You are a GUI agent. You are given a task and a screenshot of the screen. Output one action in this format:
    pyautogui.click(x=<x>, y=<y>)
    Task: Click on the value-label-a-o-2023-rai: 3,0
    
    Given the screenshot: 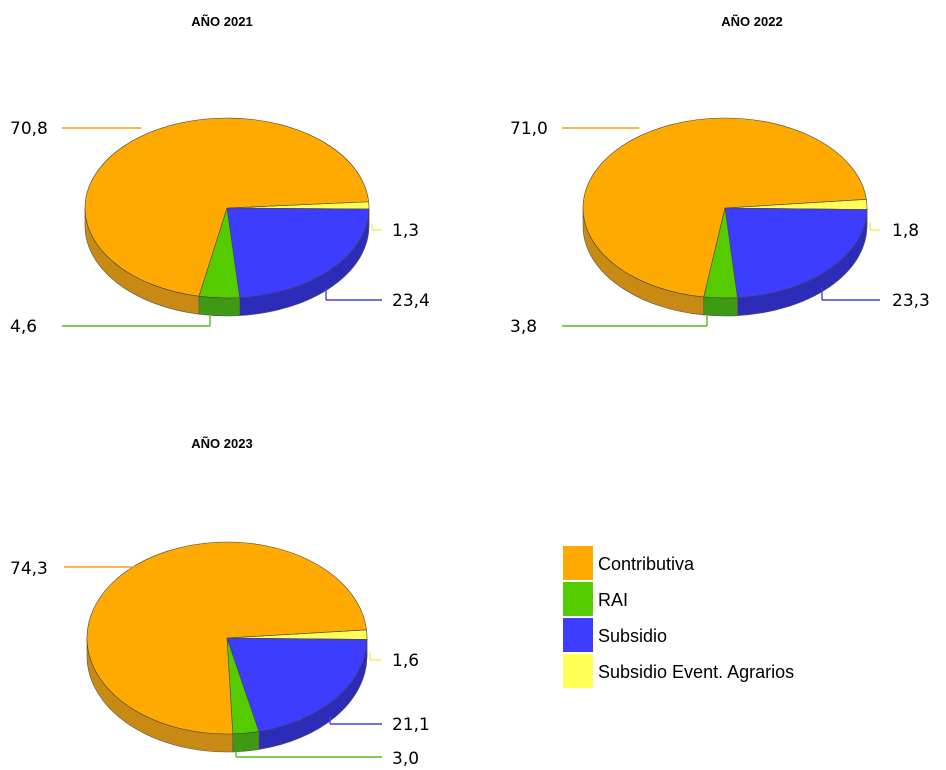 What is the action you would take?
    pyautogui.click(x=405, y=759)
    